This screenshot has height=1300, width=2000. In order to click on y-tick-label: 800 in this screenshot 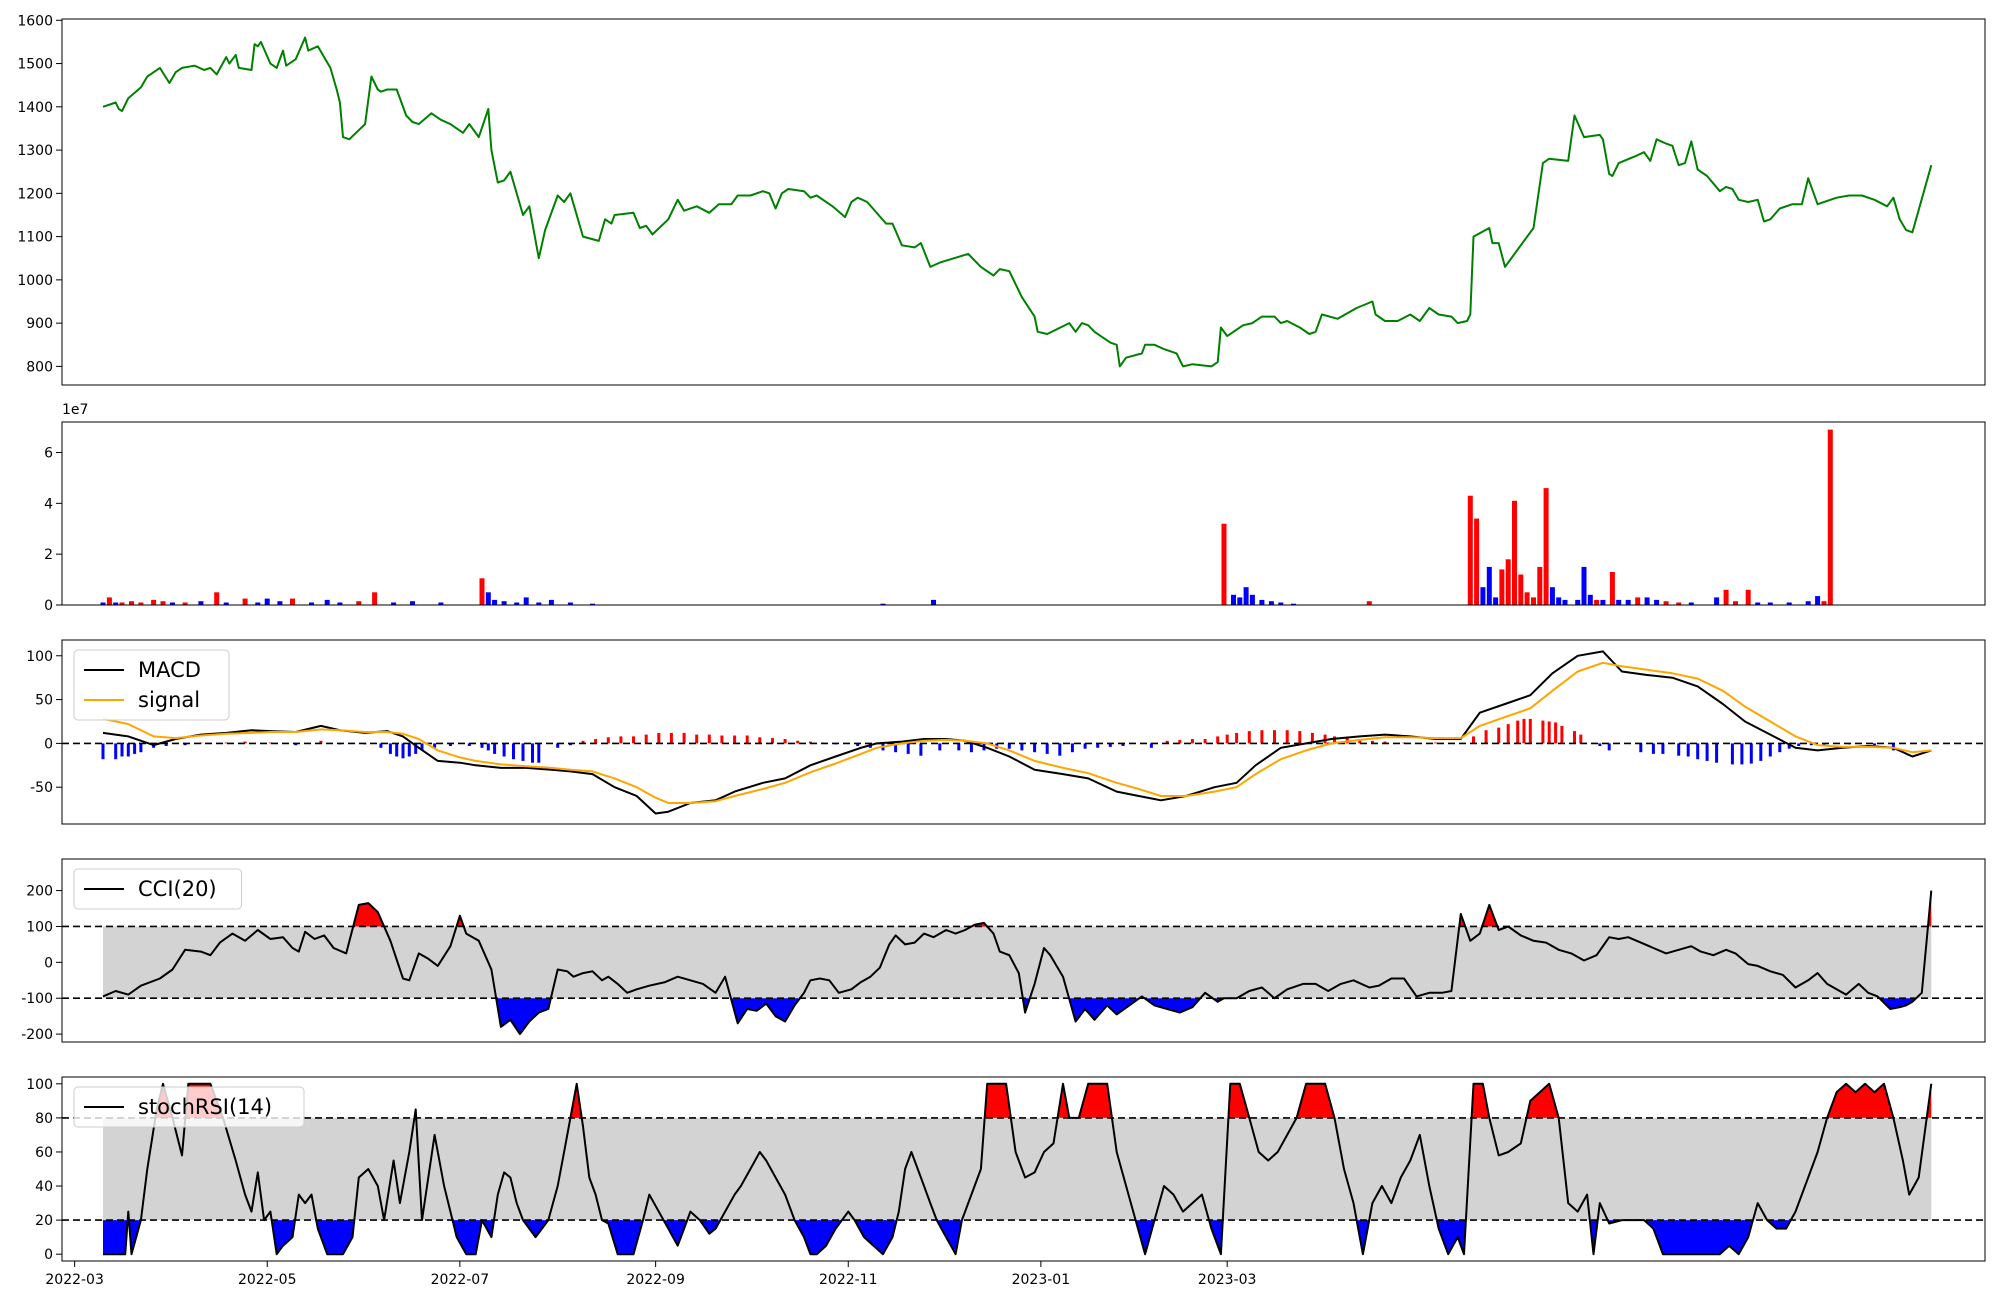, I will do `click(39, 367)`.